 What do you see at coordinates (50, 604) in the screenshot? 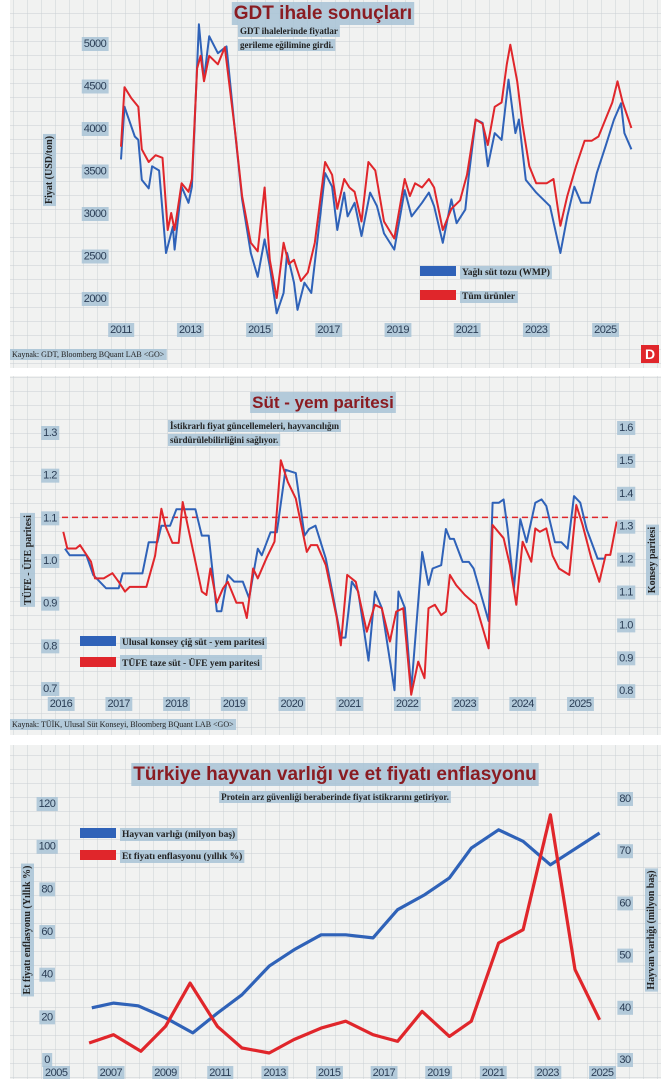
I see `y-tick-label: 0.9` at bounding box center [50, 604].